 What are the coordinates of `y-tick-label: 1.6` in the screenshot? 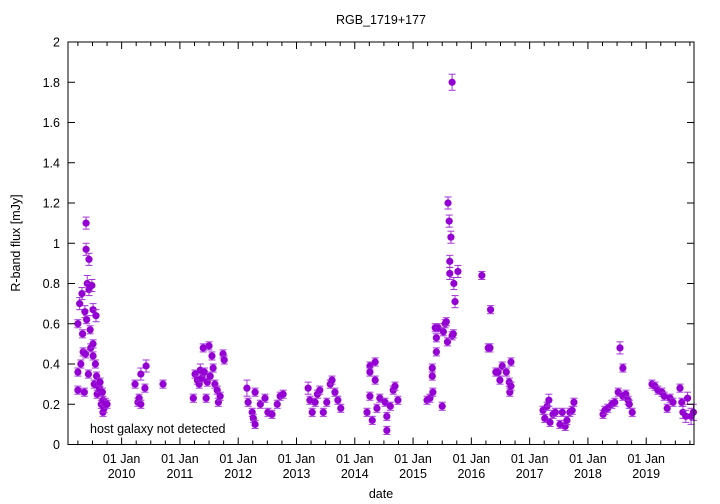 It's located at (51, 123).